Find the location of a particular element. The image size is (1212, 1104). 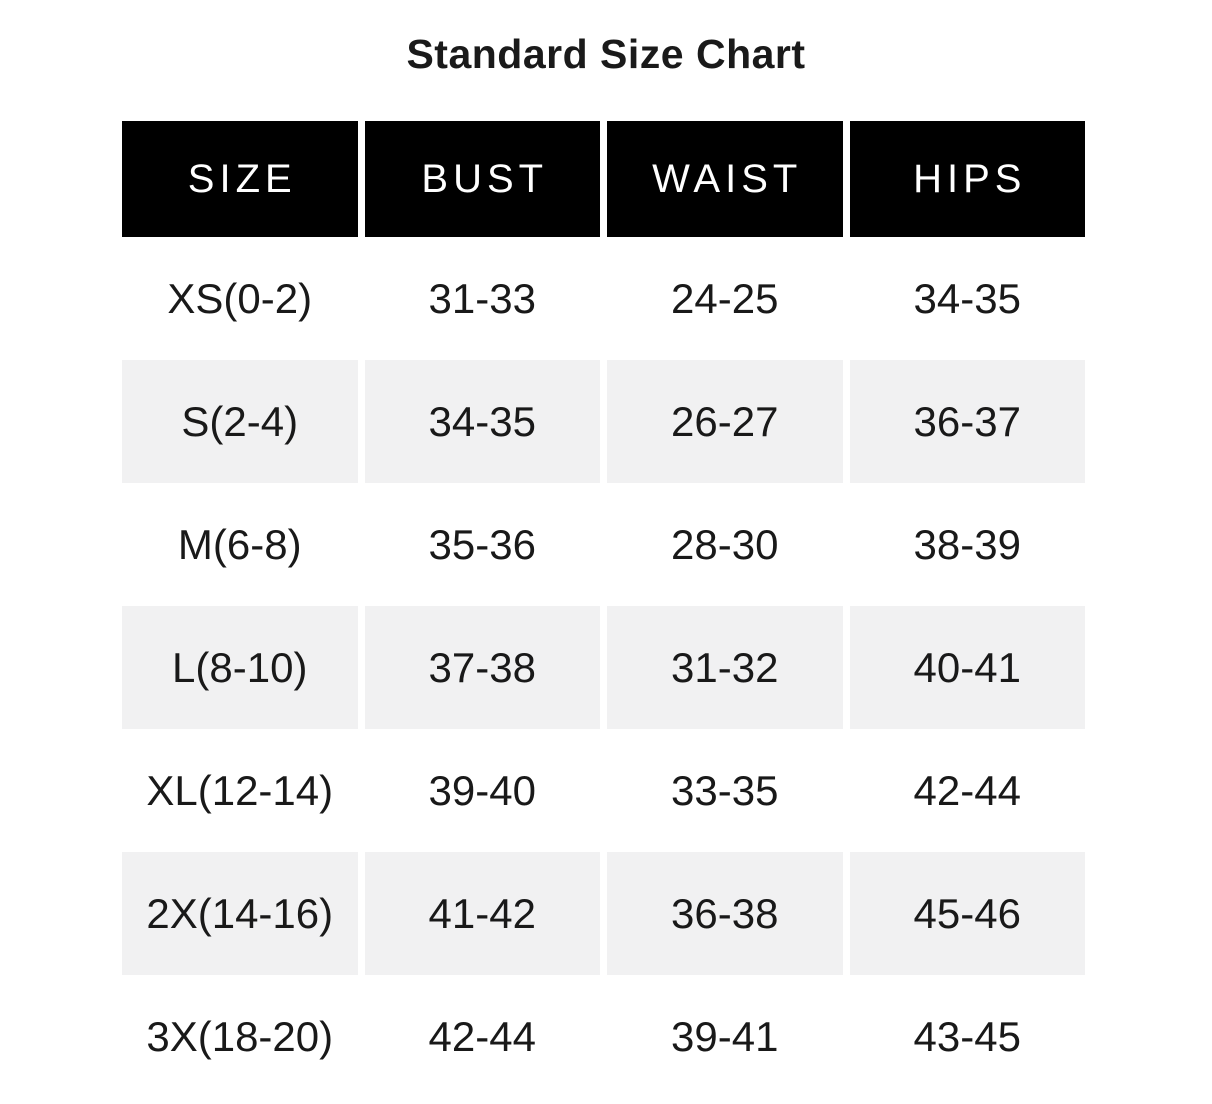

size-cell: L(8-10) is located at coordinates (240, 668).